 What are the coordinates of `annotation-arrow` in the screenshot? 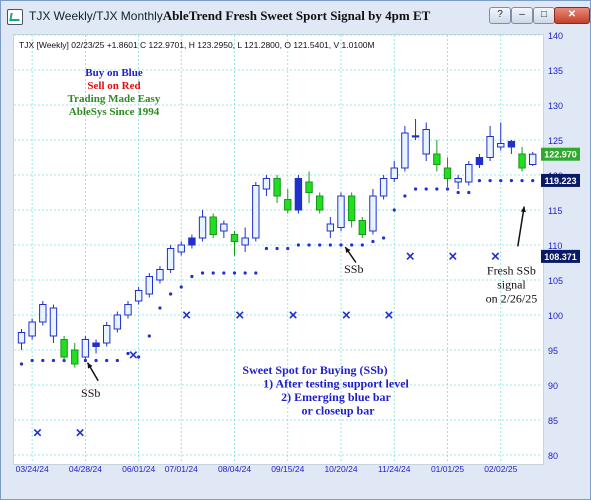 It's located at (521, 226).